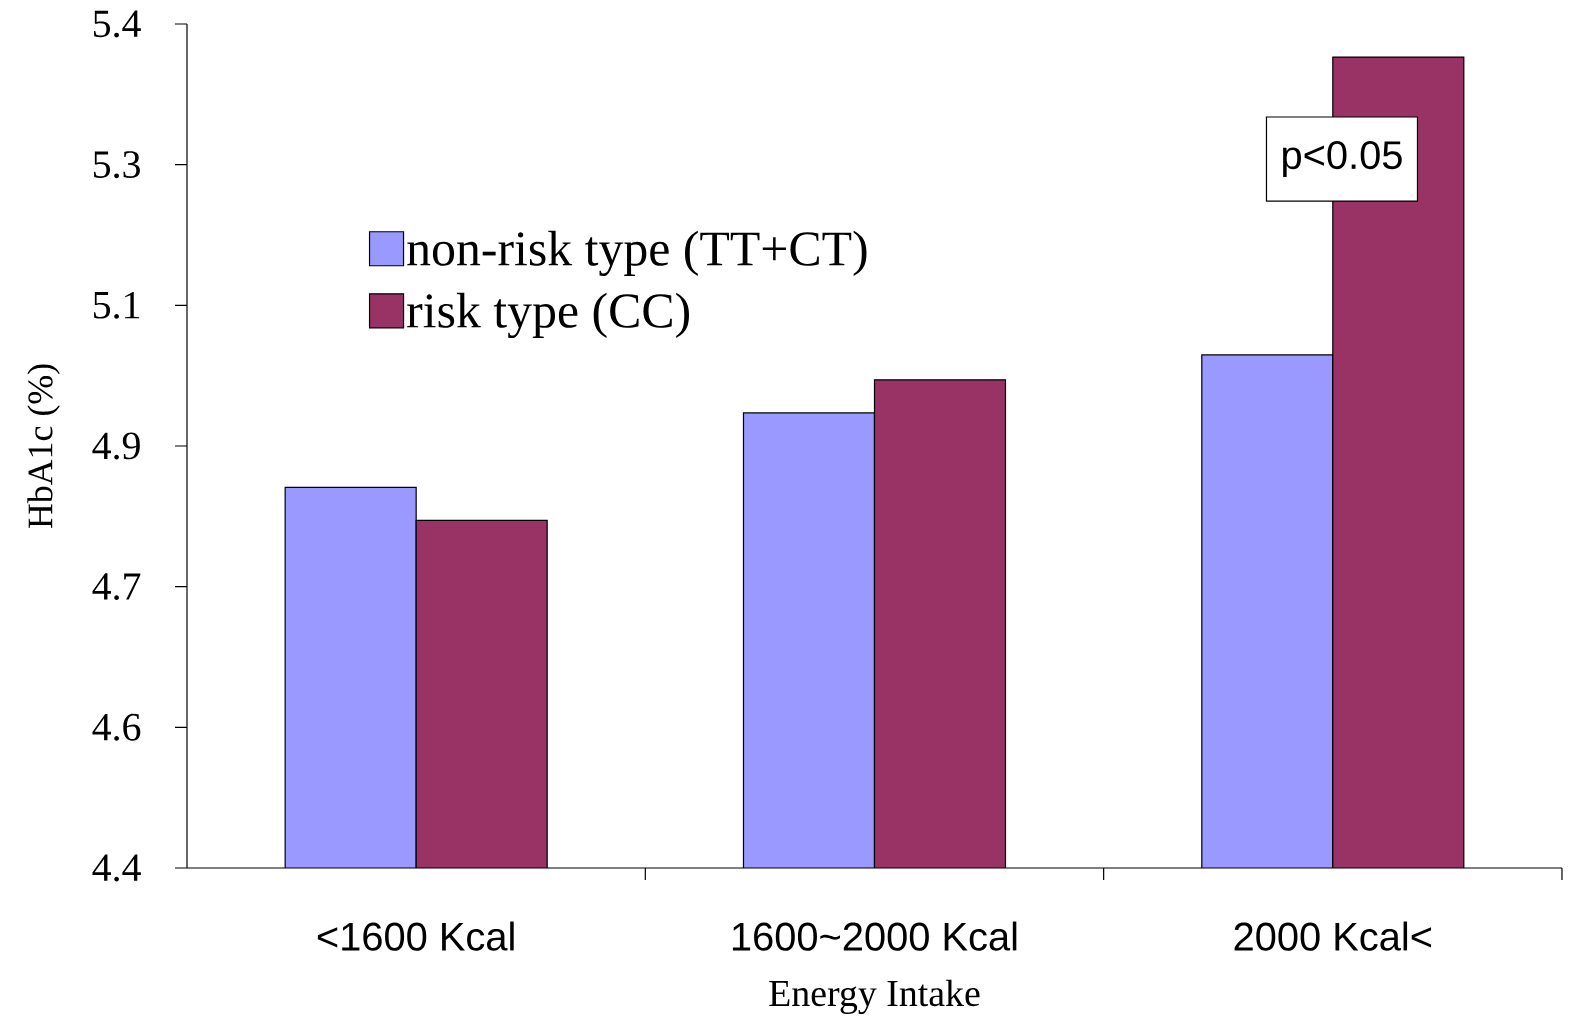 The width and height of the screenshot is (1571, 1034). Describe the element at coordinates (415, 936) in the screenshot. I see `x-tick-label: <1600 Kcal` at that location.